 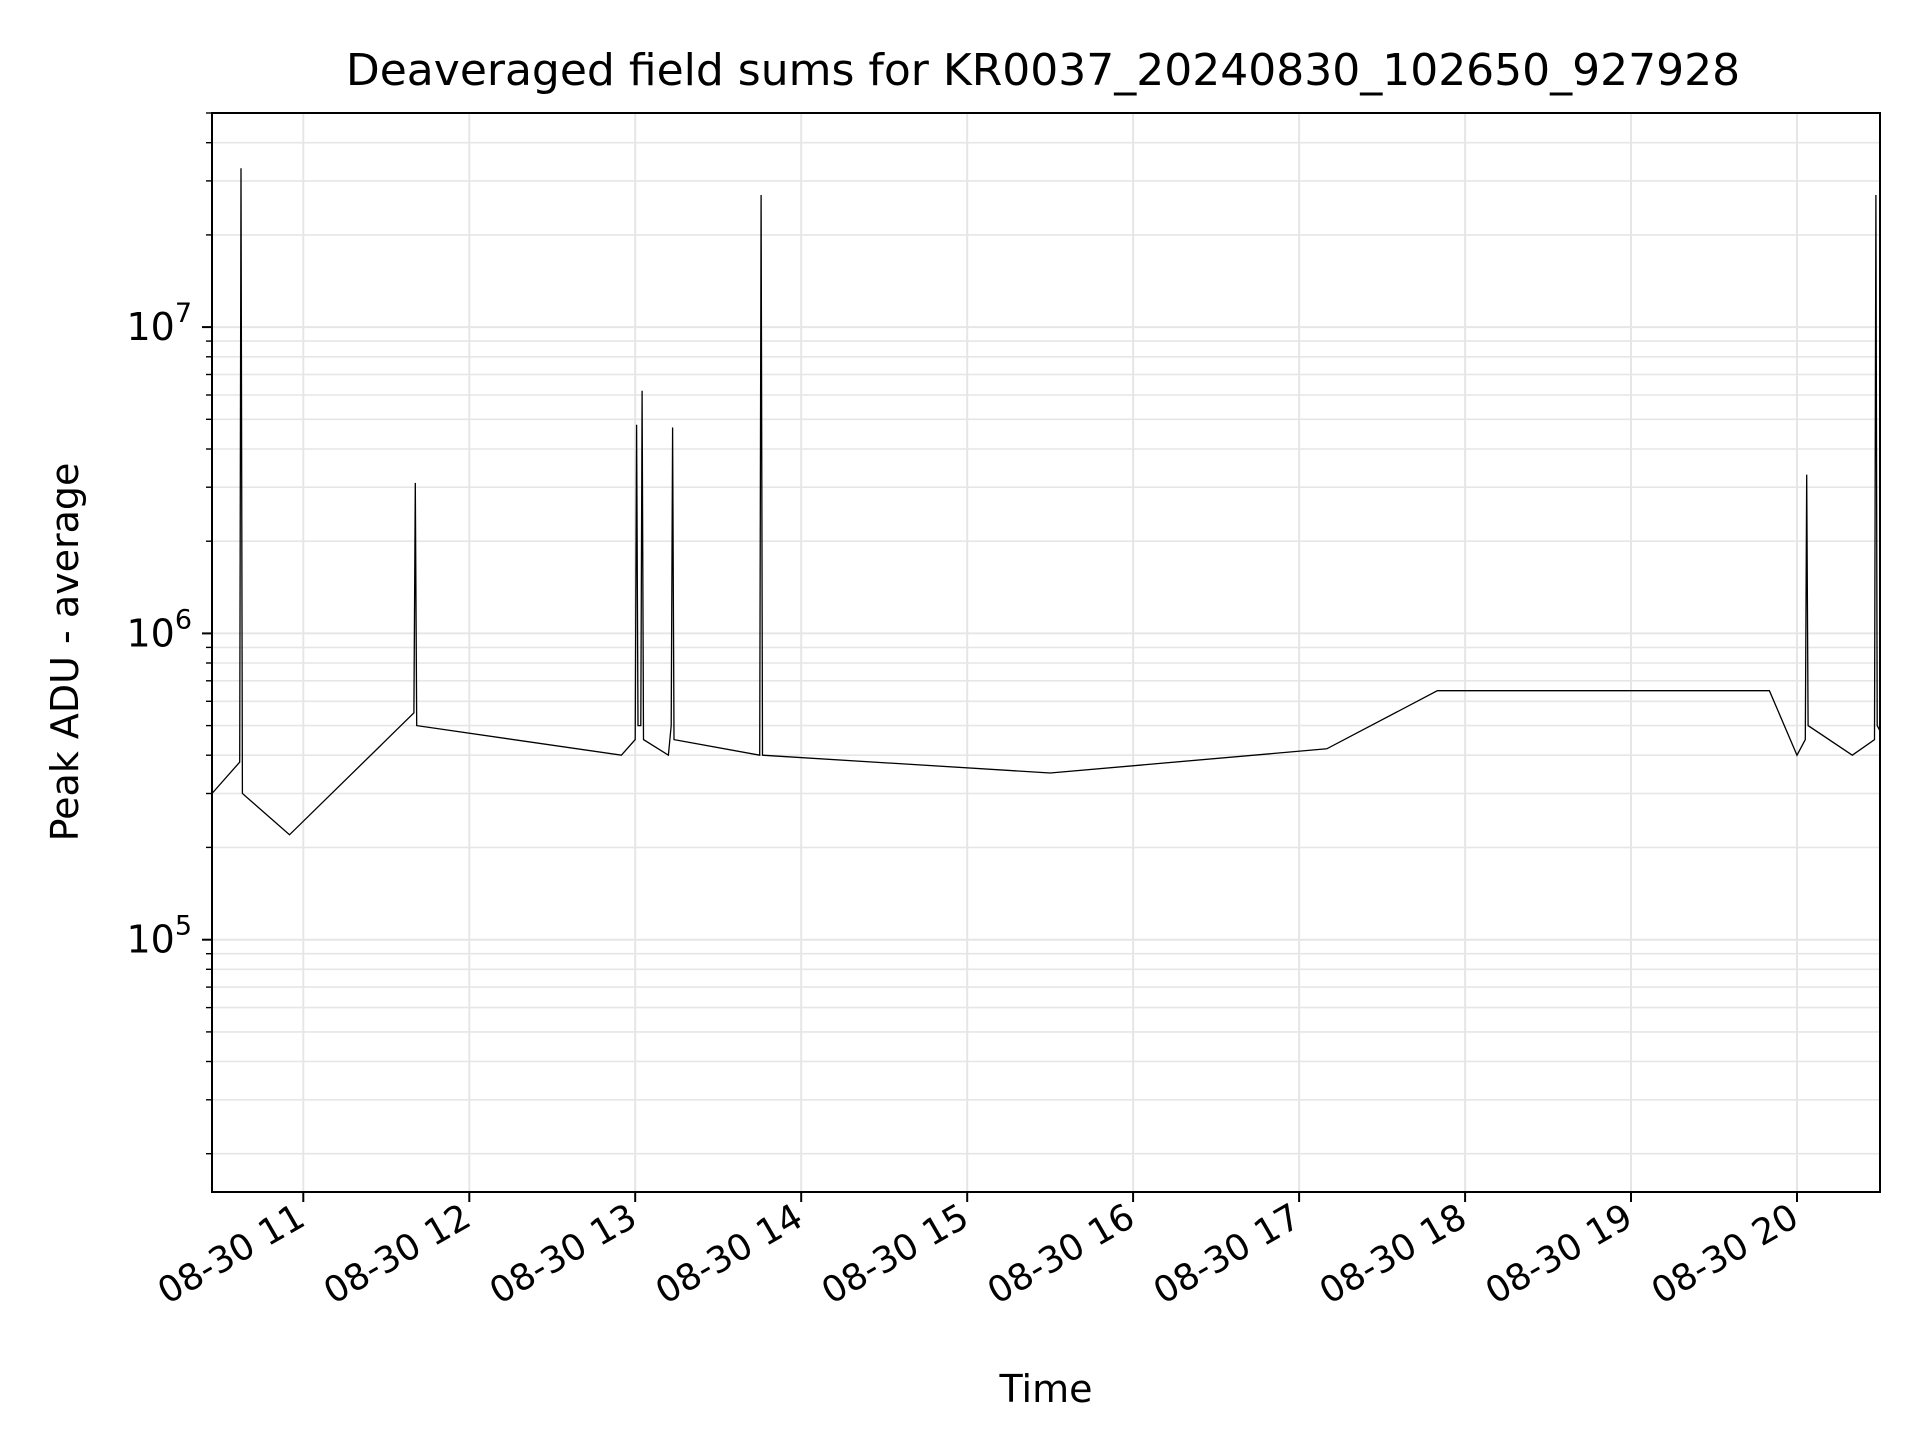 What do you see at coordinates (159, 629) in the screenshot?
I see `y-tick-label: 10⁶` at bounding box center [159, 629].